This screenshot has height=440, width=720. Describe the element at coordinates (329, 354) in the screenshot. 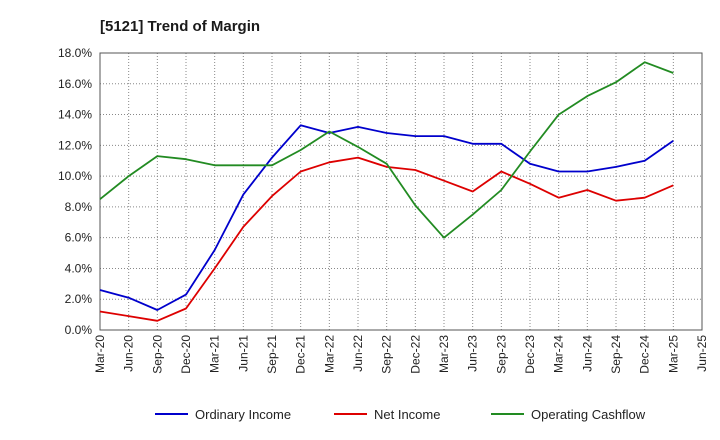

I see `x-tick-label: Mar-22` at that location.